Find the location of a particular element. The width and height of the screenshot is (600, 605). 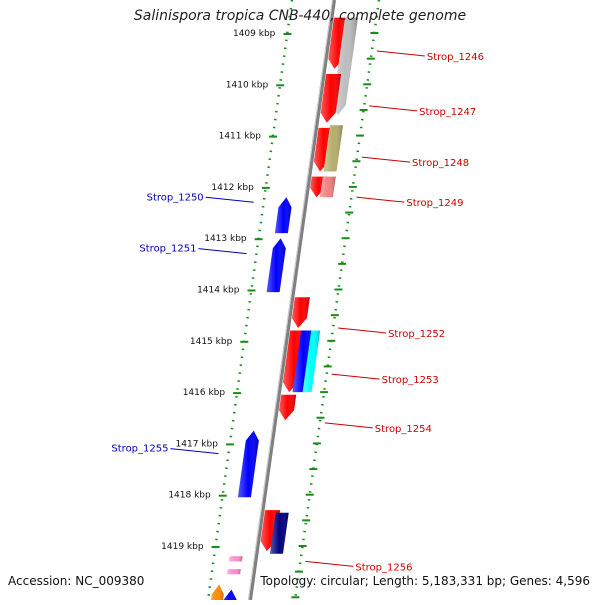

gene-label: Strop_1254 is located at coordinates (378, 428).